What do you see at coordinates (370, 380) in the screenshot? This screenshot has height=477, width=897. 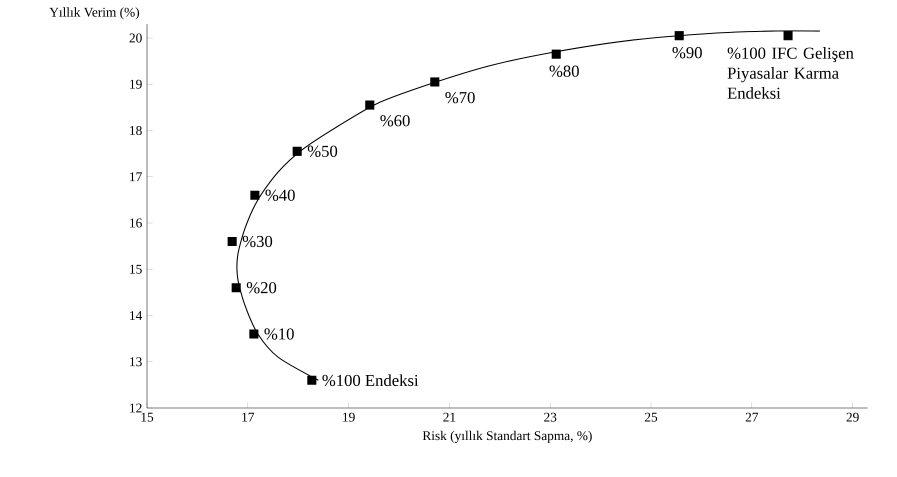 I see `annotation: %100 Endeksi` at bounding box center [370, 380].